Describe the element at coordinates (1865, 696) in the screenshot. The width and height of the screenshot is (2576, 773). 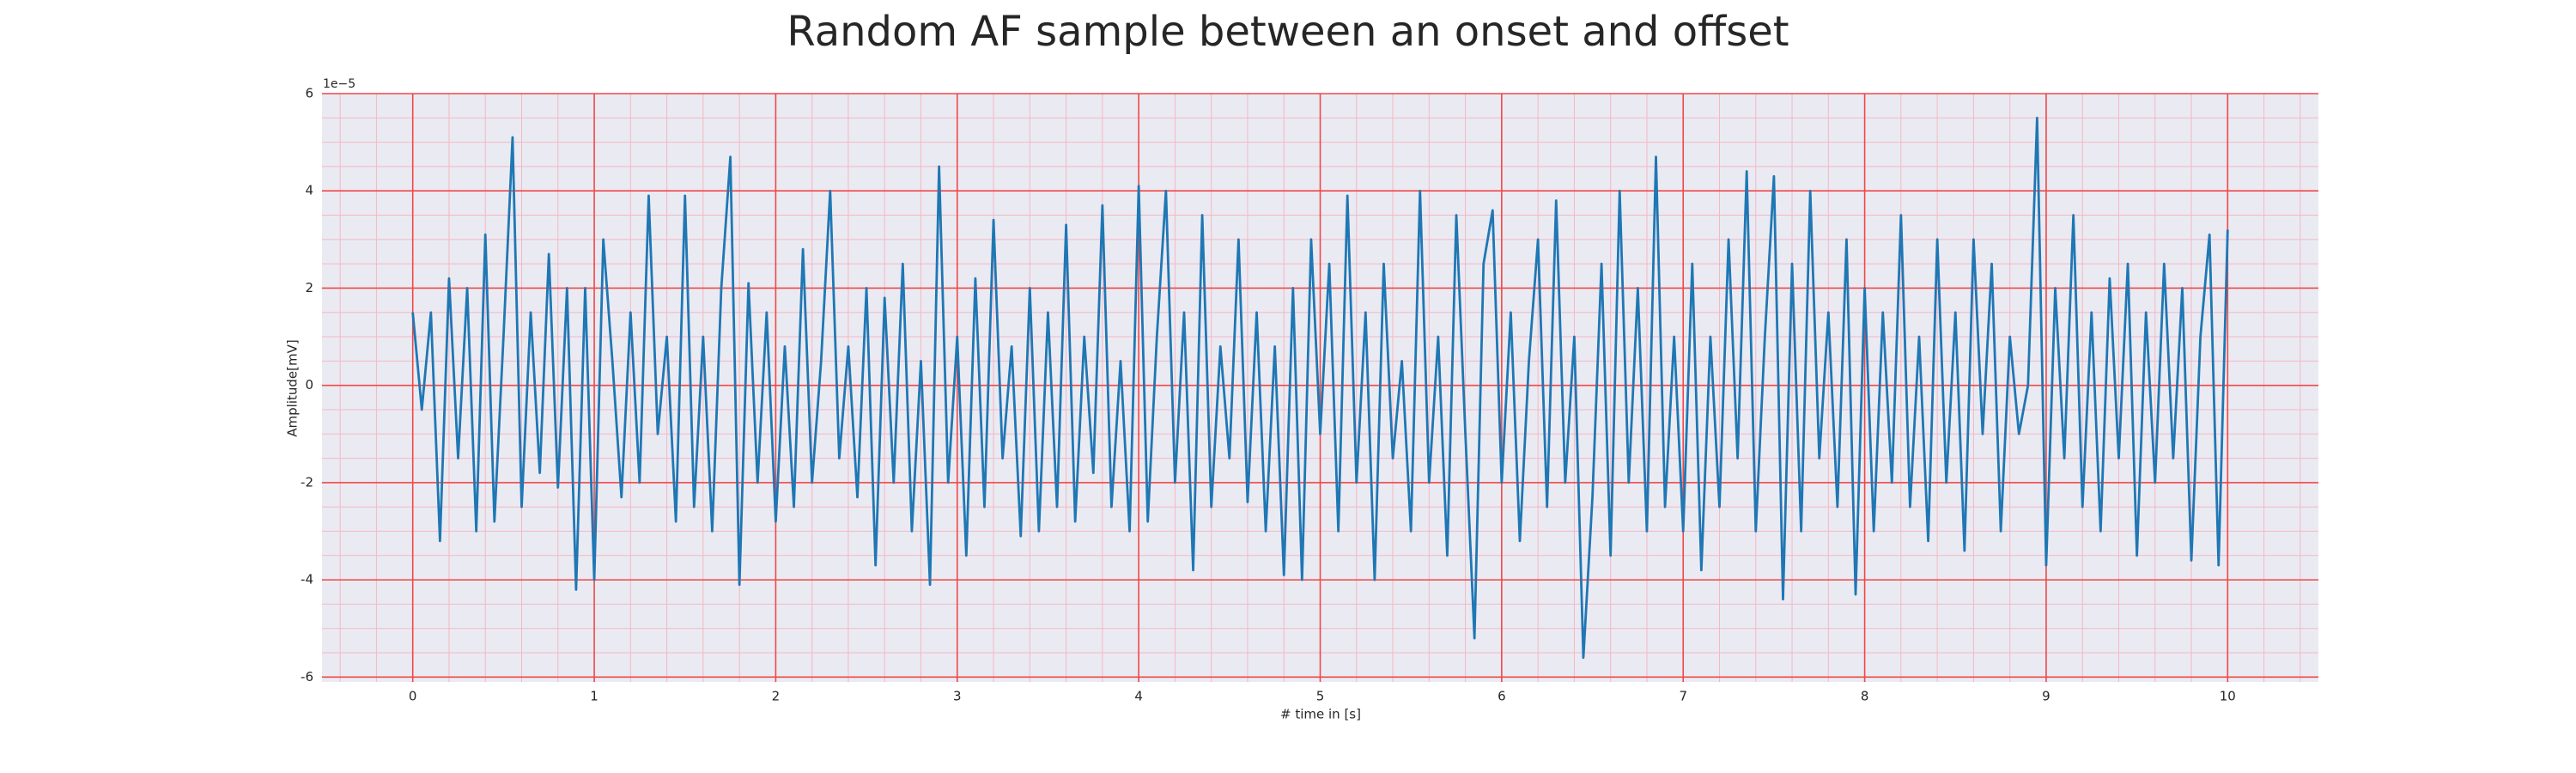
I see `x-tick-label: 8` at that location.